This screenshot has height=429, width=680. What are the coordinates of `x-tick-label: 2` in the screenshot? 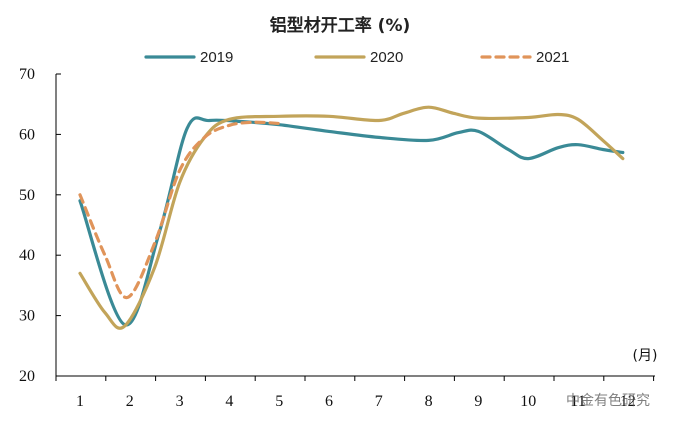 It's located at (130, 401).